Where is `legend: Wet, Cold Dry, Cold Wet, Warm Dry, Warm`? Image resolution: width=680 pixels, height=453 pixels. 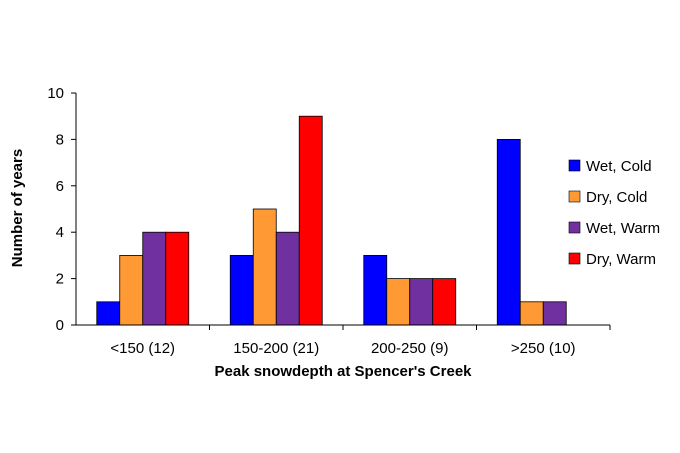
legend: Wet, Cold Dry, Cold Wet, Warm Dry, Warm is located at coordinates (614, 213).